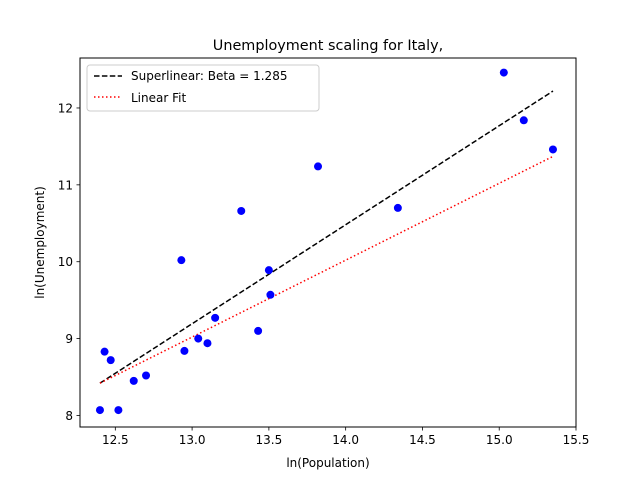  I want to click on y-tick-label: 8, so click(69, 416).